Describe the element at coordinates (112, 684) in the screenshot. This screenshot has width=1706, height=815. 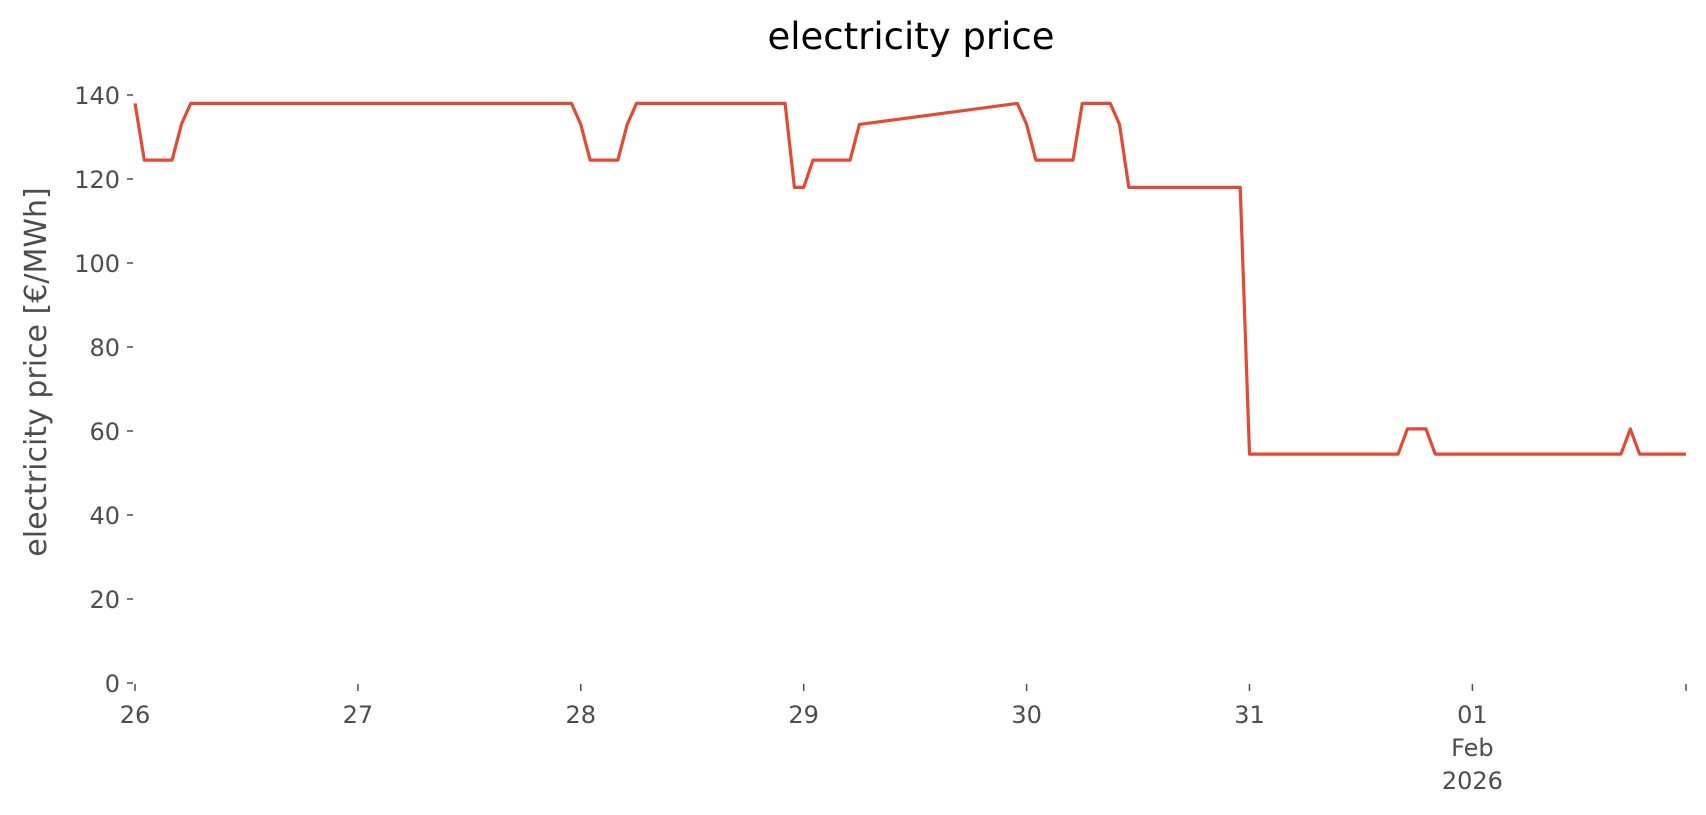
I see `y-tick-label: 0` at that location.